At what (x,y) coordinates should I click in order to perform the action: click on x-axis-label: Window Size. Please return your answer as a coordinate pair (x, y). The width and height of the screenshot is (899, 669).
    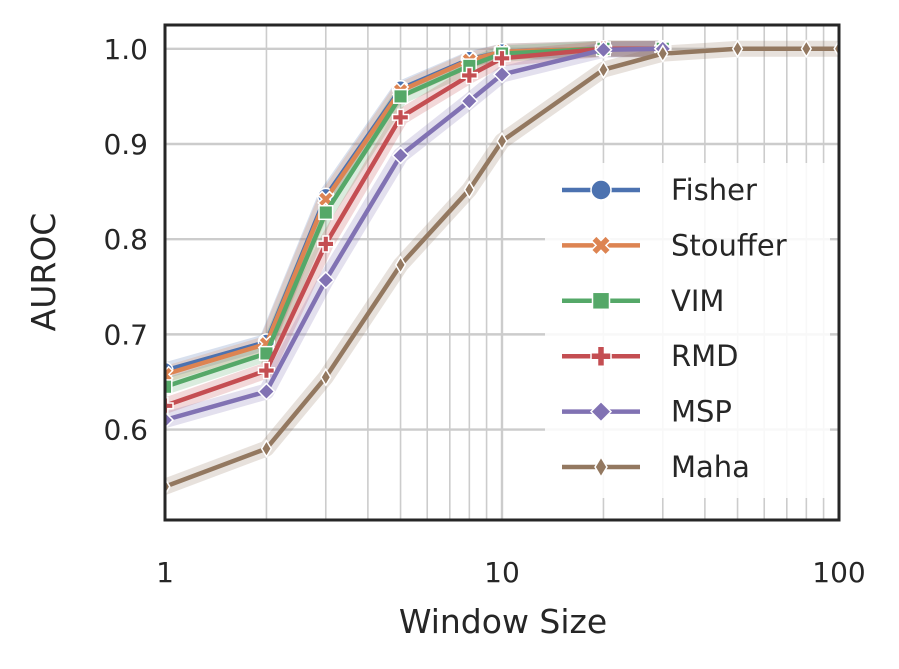
    Looking at the image, I should click on (503, 621).